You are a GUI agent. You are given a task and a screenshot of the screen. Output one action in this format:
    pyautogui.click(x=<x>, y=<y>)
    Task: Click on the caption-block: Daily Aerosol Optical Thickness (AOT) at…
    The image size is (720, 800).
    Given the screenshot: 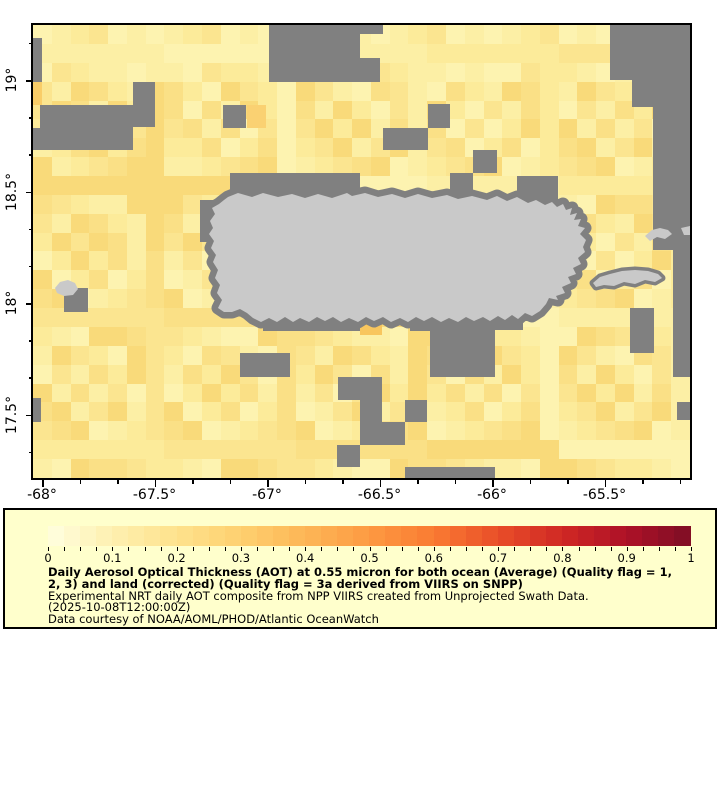 What is the action you would take?
    pyautogui.click(x=373, y=596)
    